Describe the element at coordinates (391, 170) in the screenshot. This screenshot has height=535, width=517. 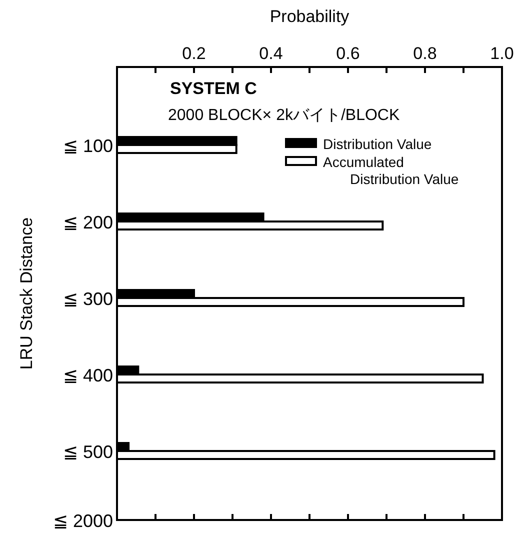
I see `legend-label: Accumulated Distribution Value` at that location.